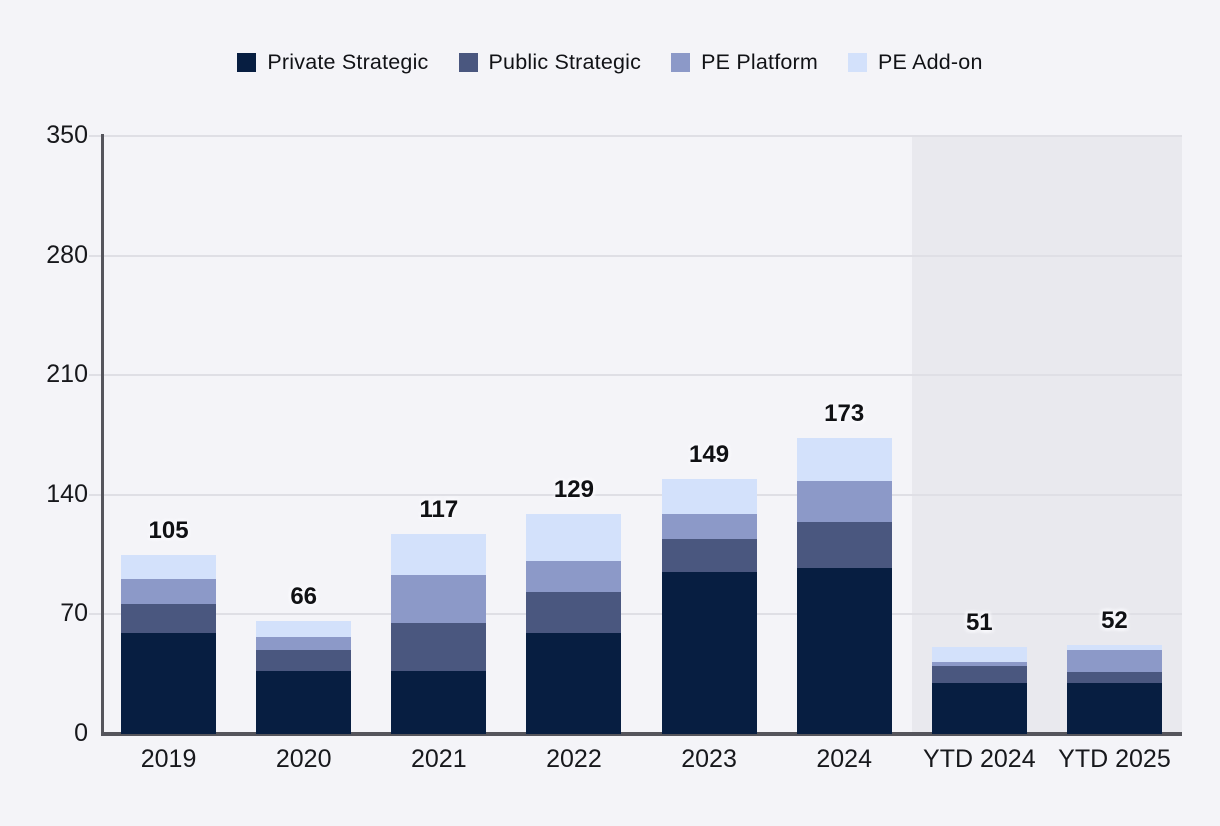 This screenshot has height=826, width=1220. I want to click on bar-total-label-ytd-2025: 52, so click(1114, 621).